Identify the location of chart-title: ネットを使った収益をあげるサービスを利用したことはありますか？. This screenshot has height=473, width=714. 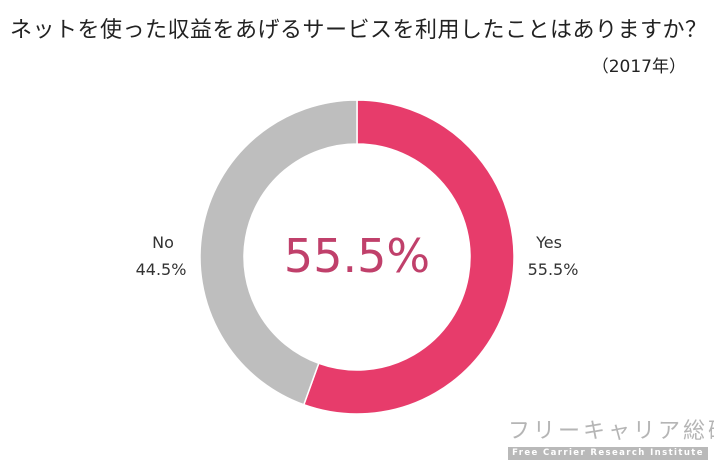
(359, 30).